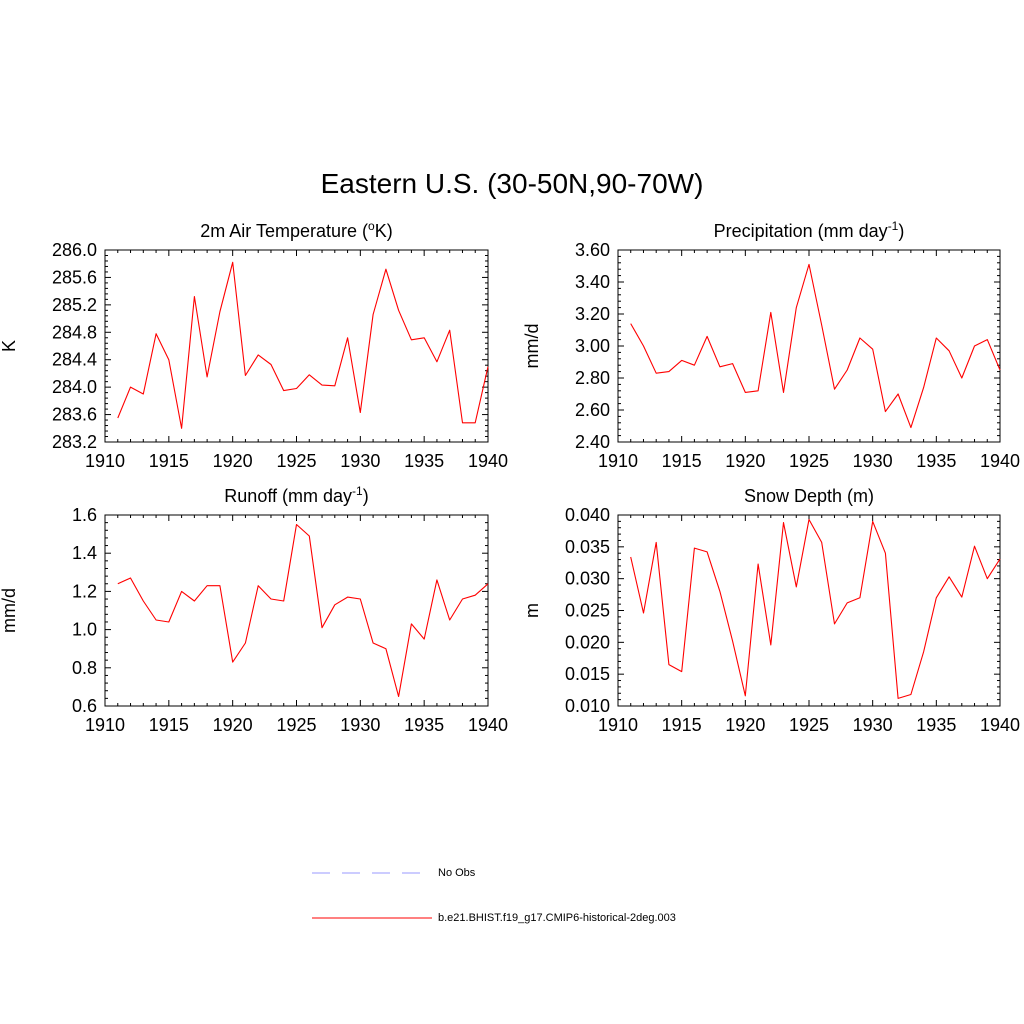 The image size is (1024, 1024). Describe the element at coordinates (84, 630) in the screenshot. I see `y-tick-label: 1.0` at that location.